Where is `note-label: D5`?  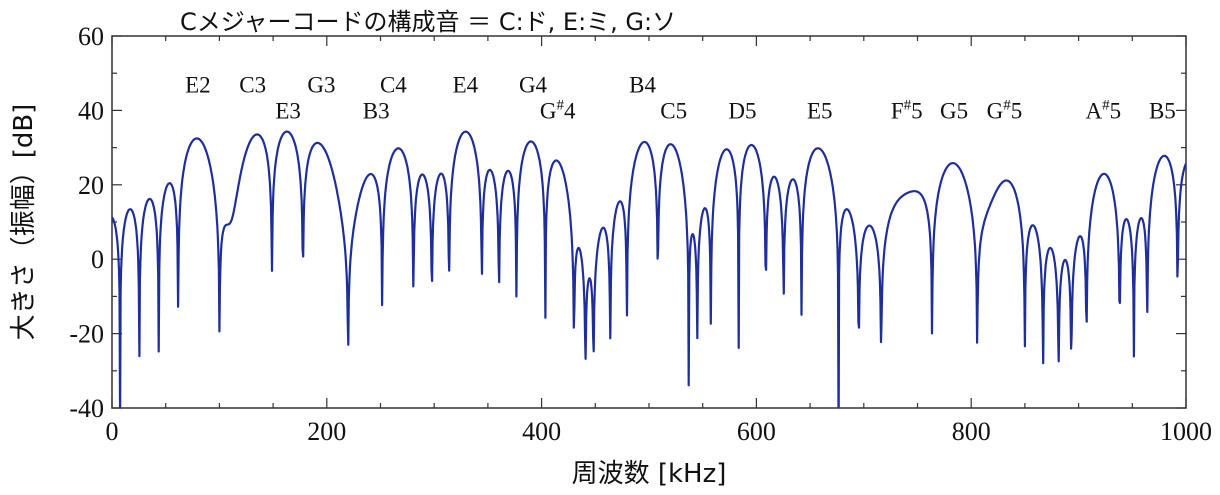 note-label: D5 is located at coordinates (742, 110).